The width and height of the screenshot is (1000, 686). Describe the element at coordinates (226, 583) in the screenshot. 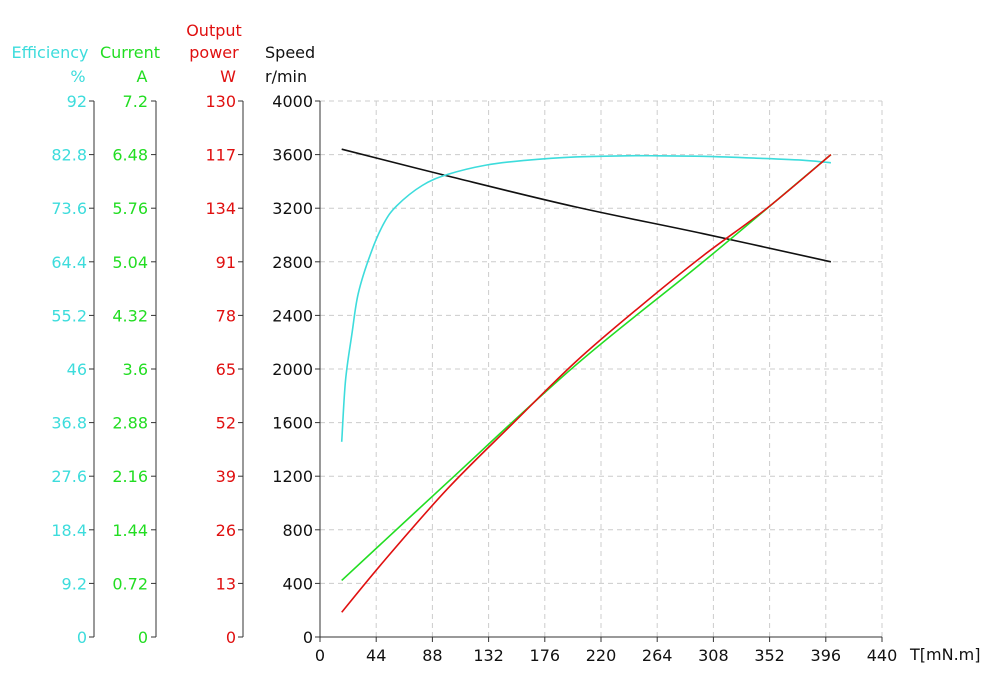

I see `power-tick-label: 13` at that location.